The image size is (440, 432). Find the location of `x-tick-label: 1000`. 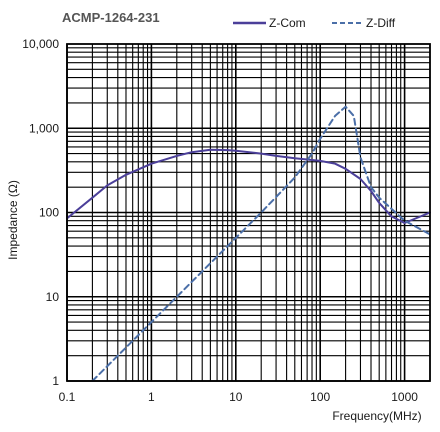

x-tick-label: 1000 is located at coordinates (404, 397).